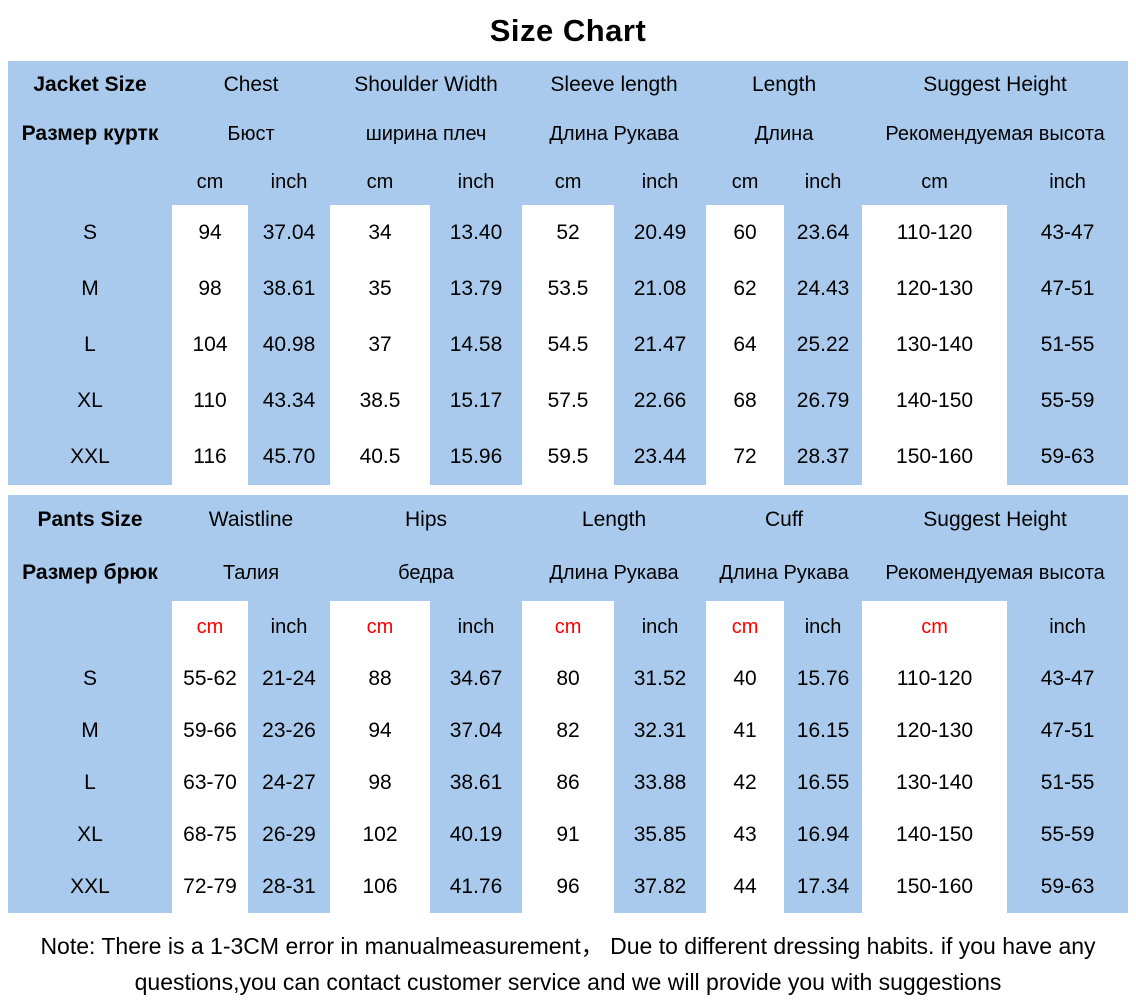 This screenshot has width=1136, height=1001. What do you see at coordinates (745, 679) in the screenshot?
I see `value-cm: 40` at bounding box center [745, 679].